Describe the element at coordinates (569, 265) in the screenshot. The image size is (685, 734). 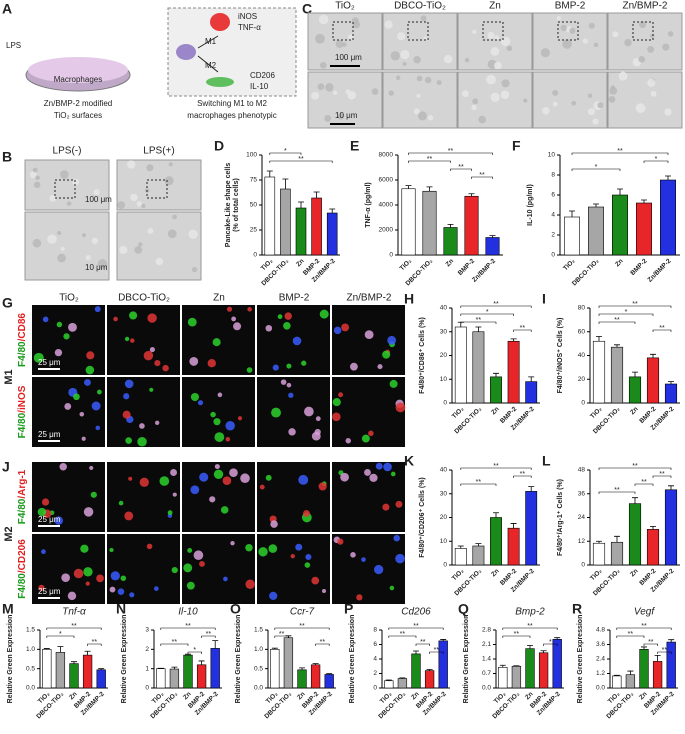
I see `x-tick-label: TiO₂` at that location.